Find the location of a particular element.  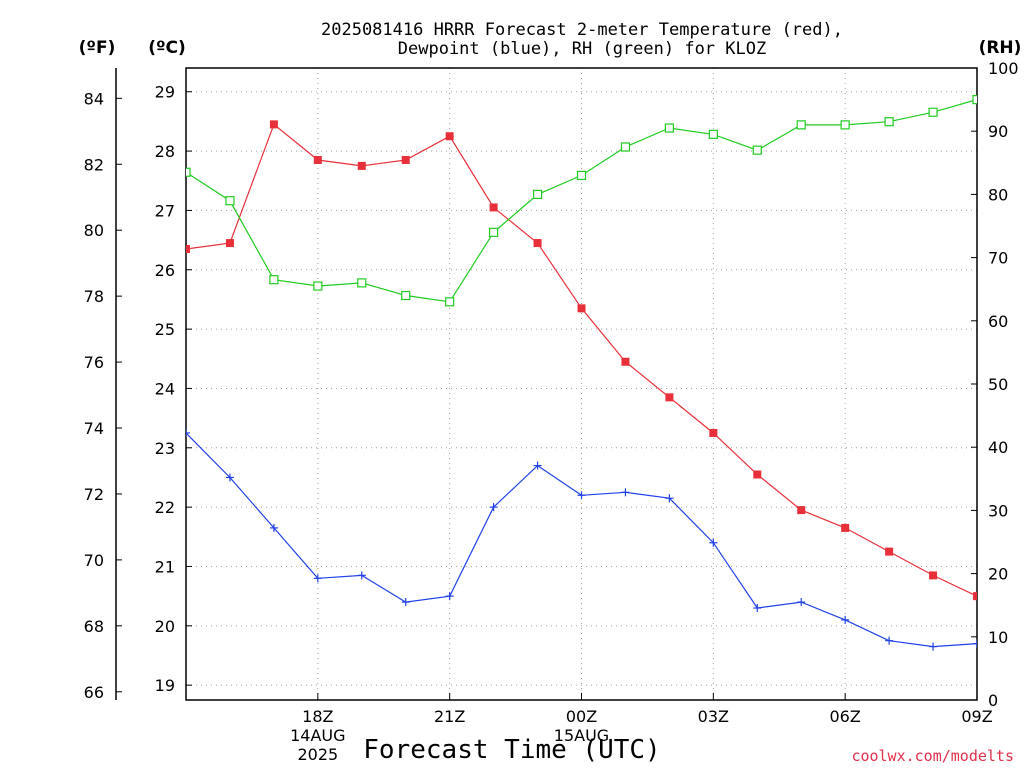

fahrenheit-tick-label: 66 is located at coordinates (94, 692).